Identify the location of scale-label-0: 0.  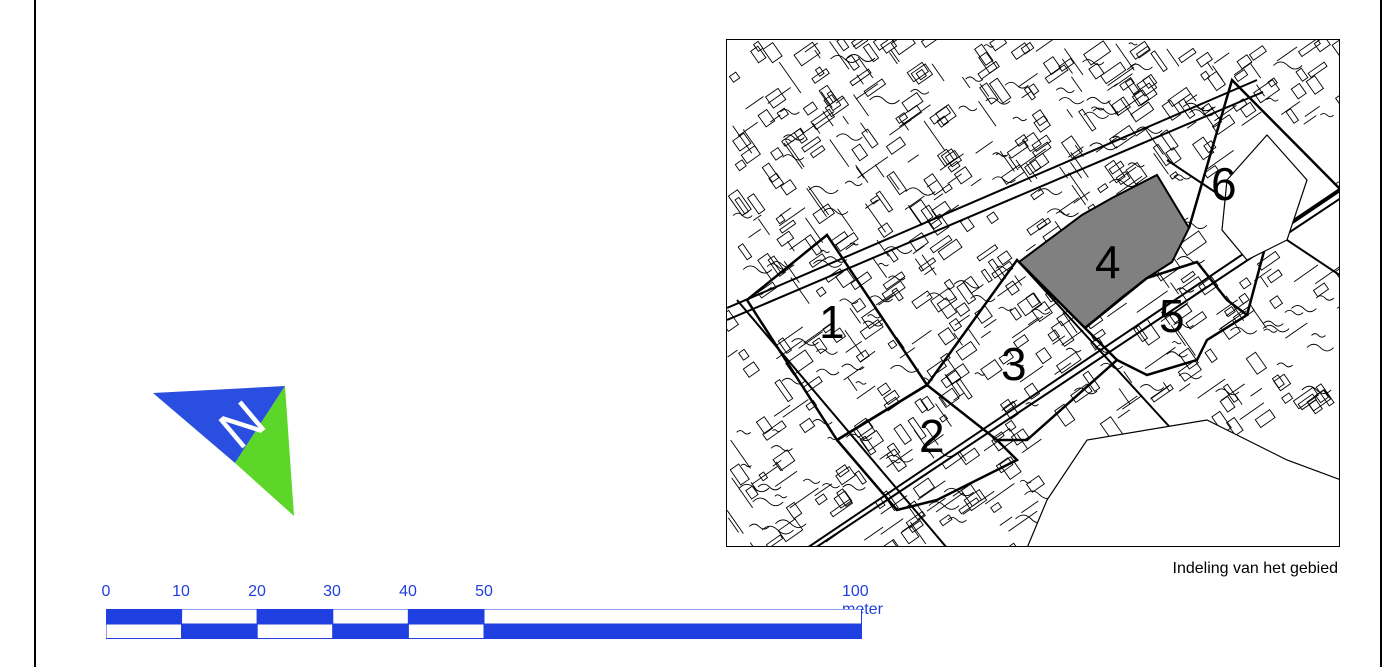
(106, 591).